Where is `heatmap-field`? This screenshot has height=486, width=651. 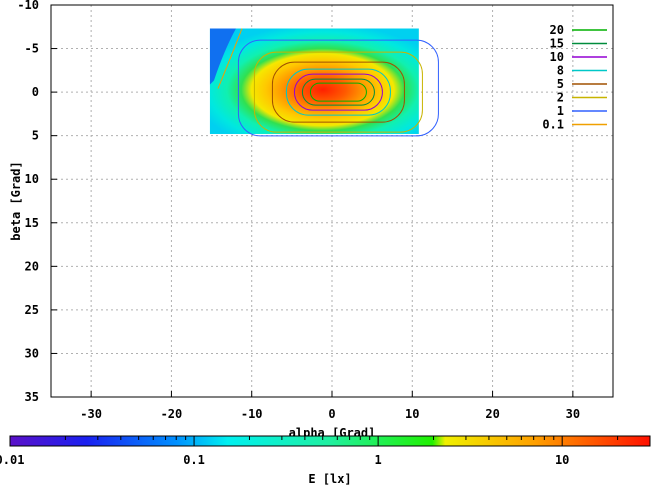
heatmap-field is located at coordinates (314, 81).